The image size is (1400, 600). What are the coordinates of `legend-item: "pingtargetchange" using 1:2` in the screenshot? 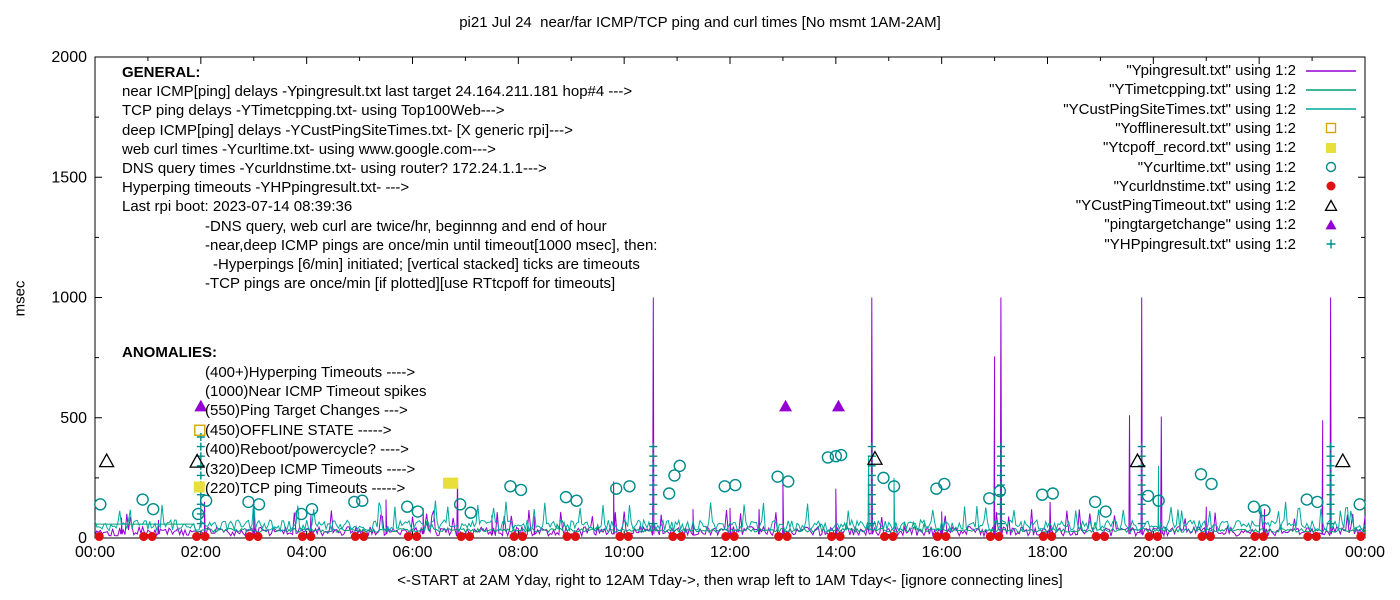 It's located at (1230, 224).